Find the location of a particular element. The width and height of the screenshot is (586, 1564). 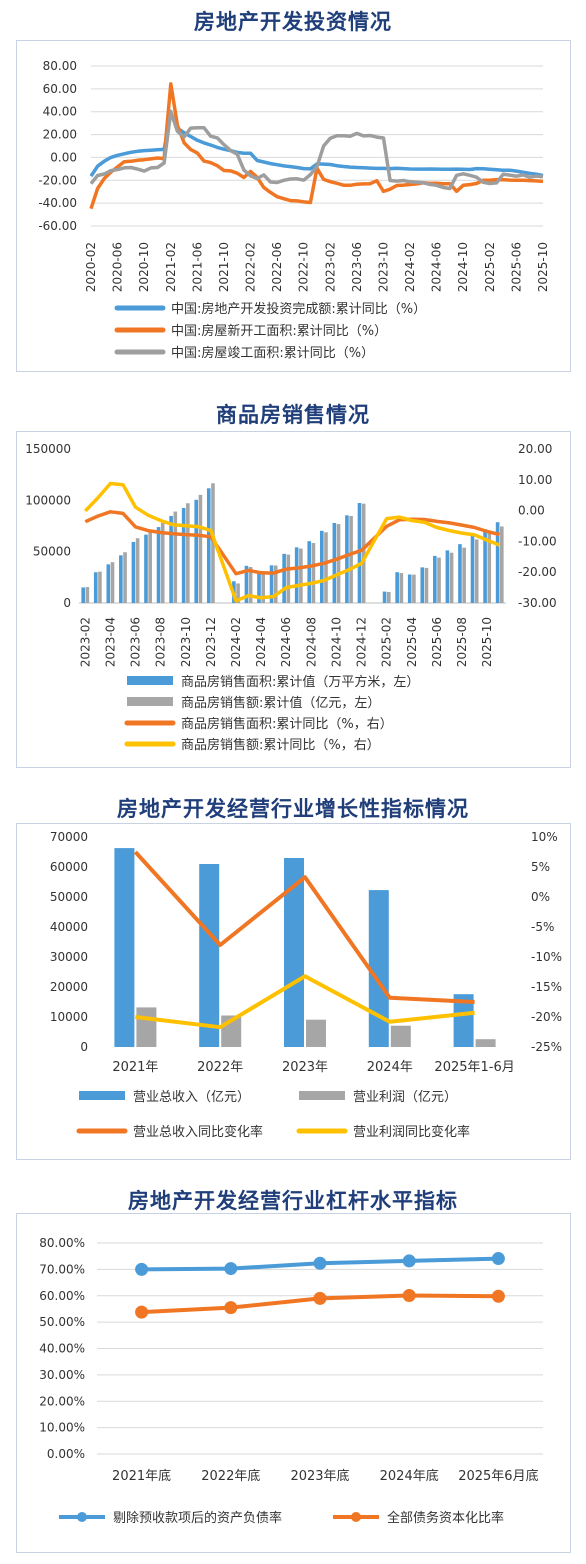

chart1-xtick-15: 2025-02 is located at coordinates (490, 267).